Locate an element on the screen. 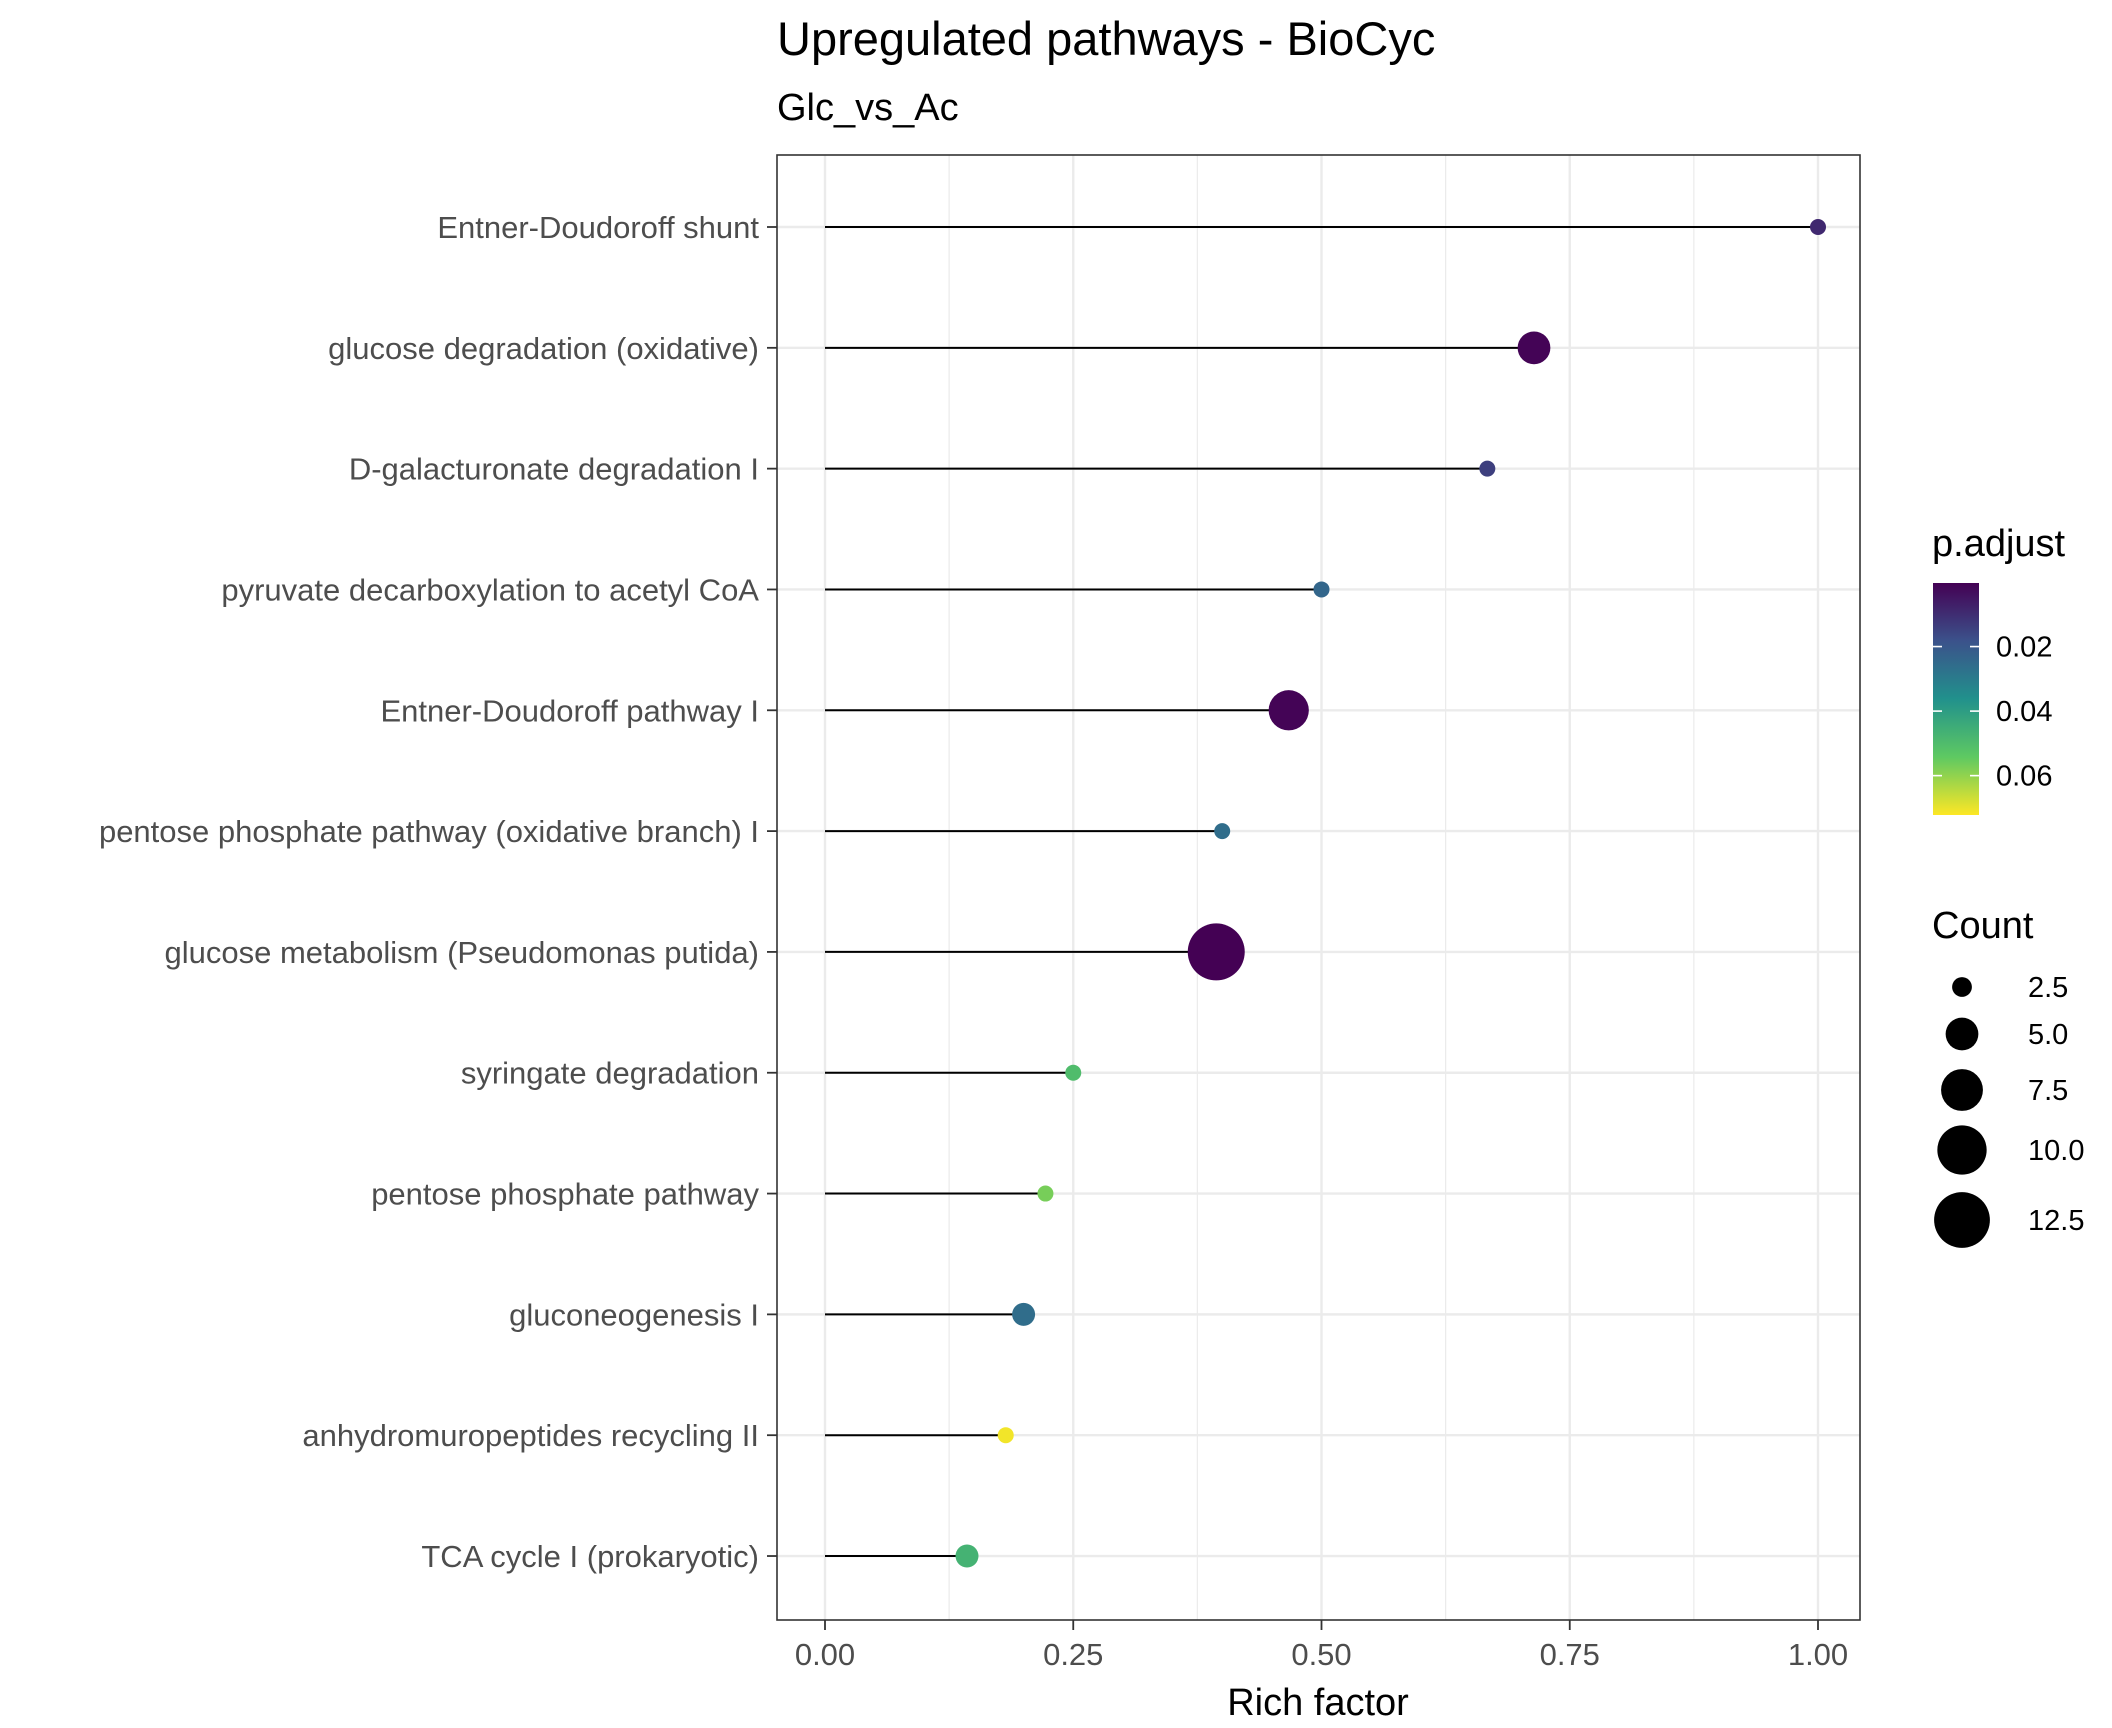  size-legend-label: 5.0 is located at coordinates (2048, 1035).